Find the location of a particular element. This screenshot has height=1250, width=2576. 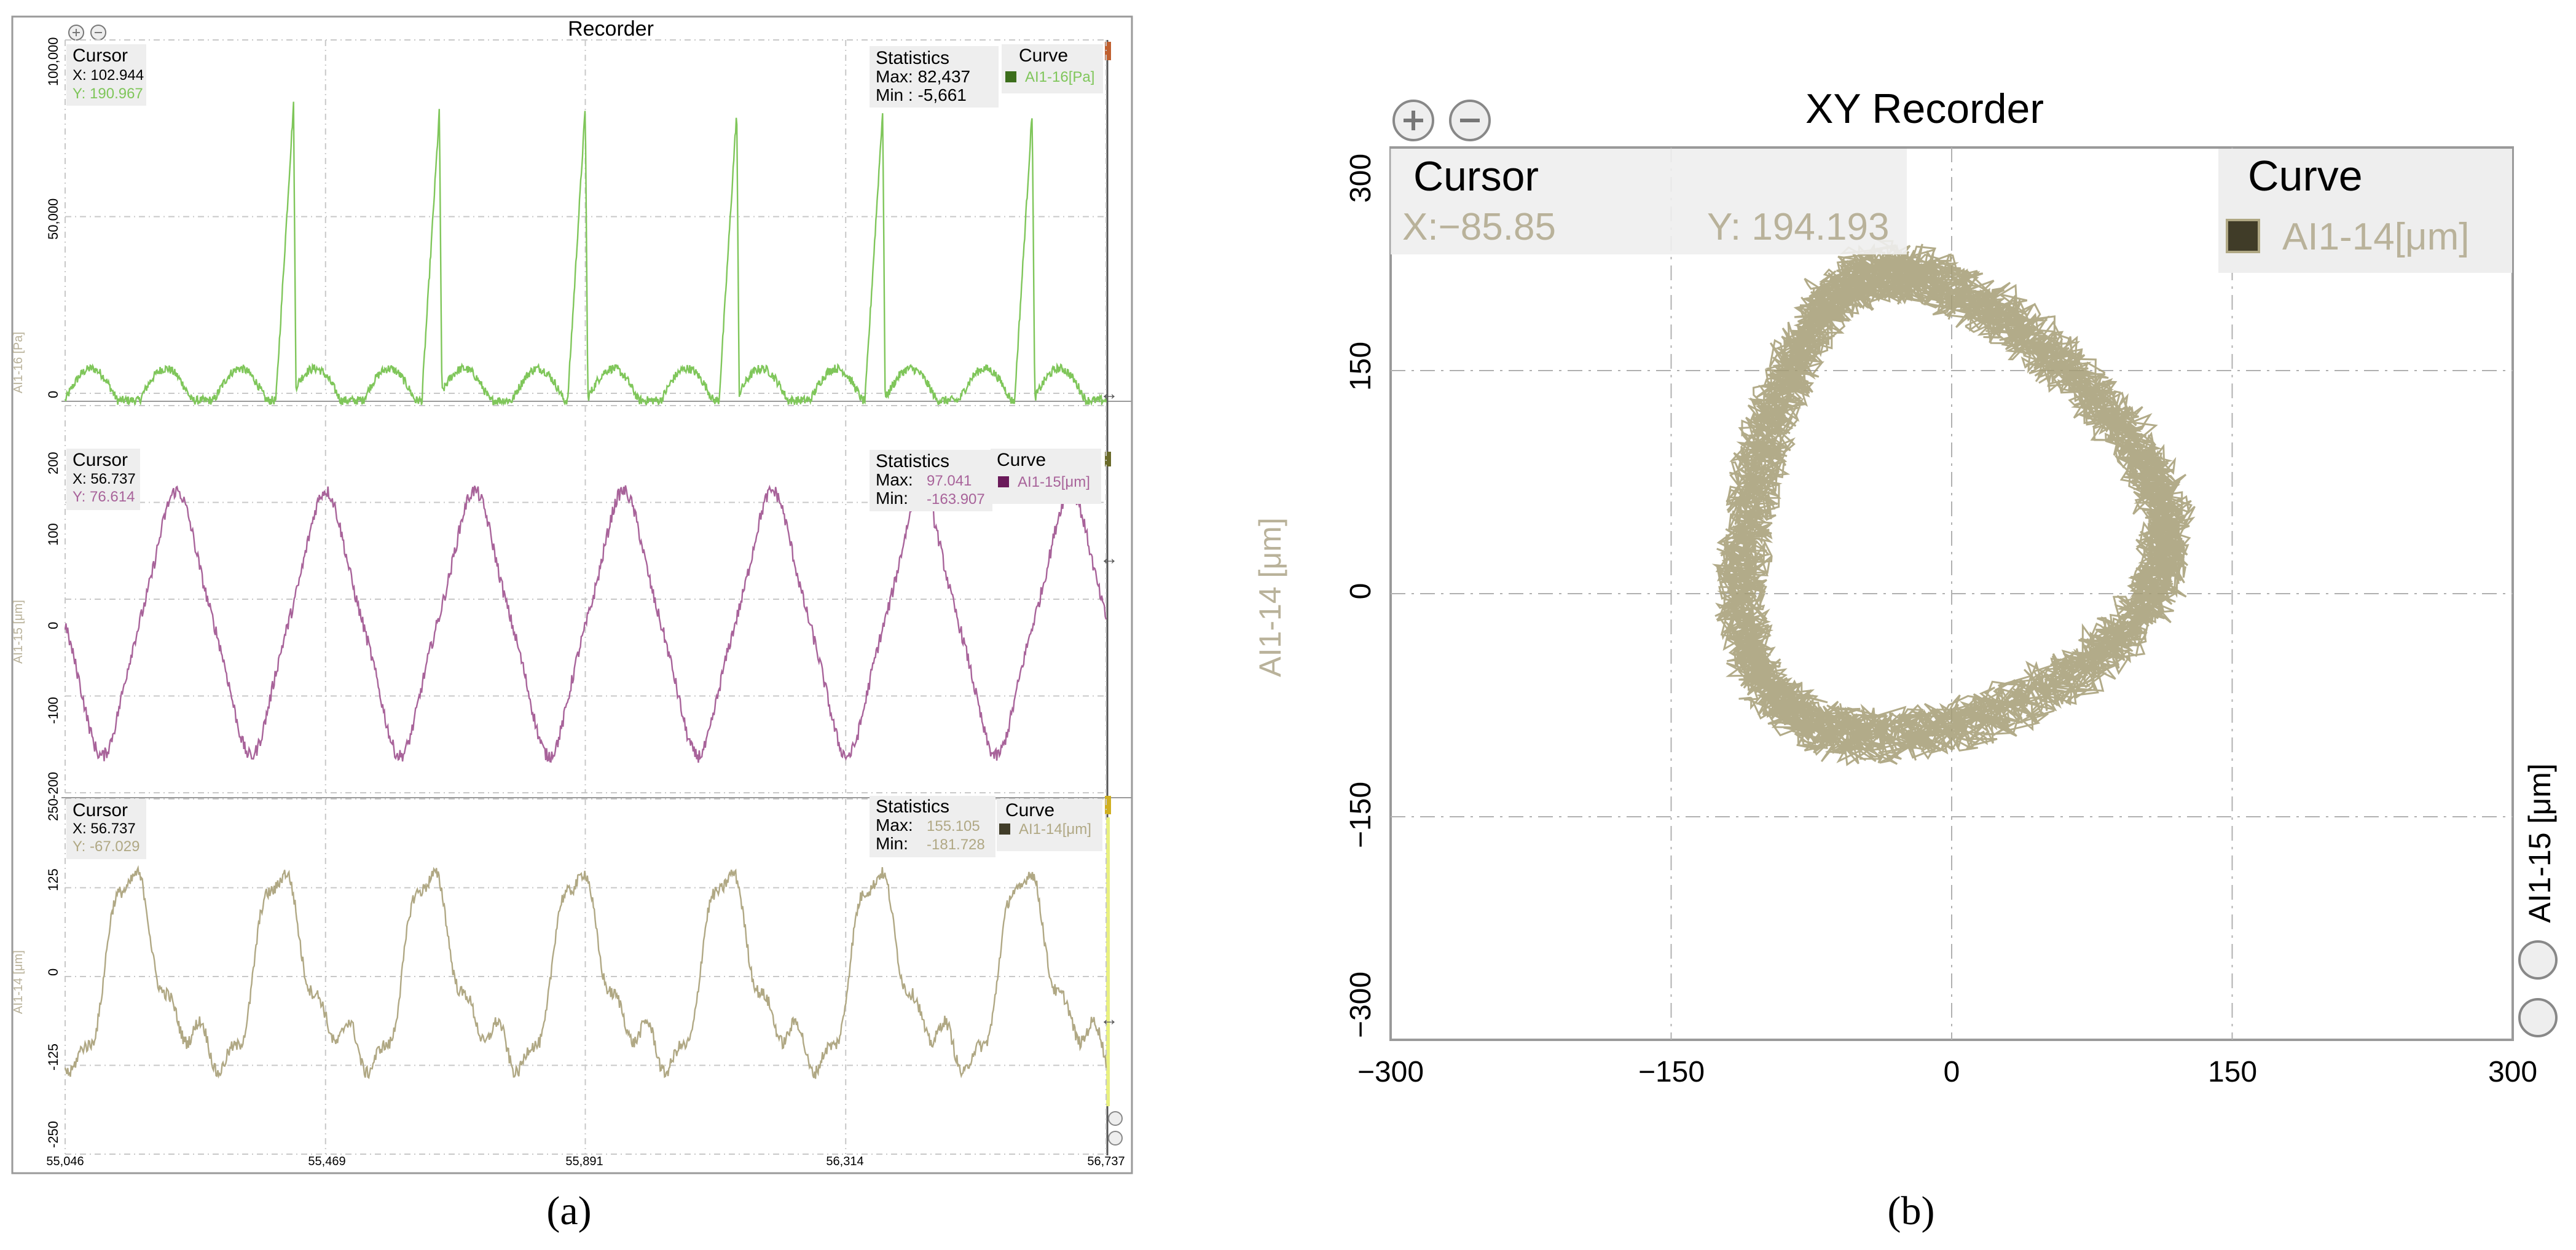

y-tick-label: −300 is located at coordinates (1361, 1005).